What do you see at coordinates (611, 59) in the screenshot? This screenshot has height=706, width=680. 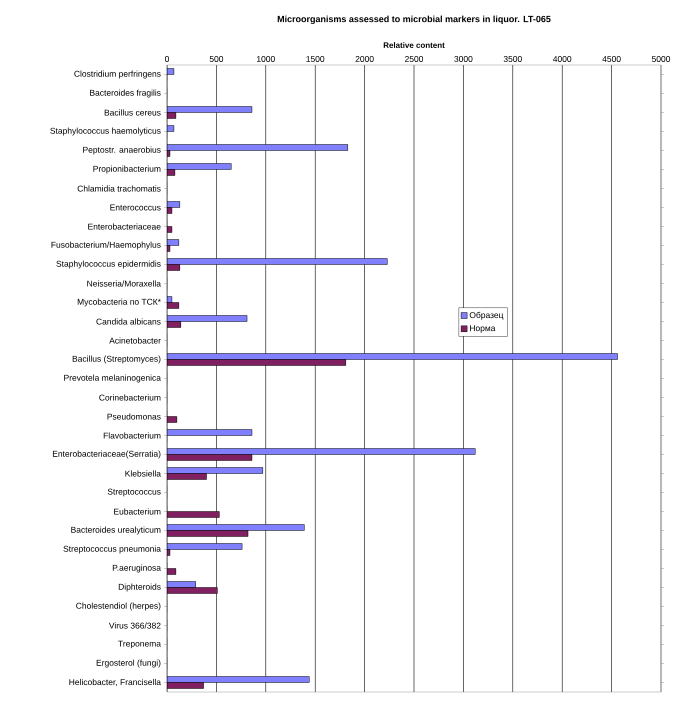 I see `x-tick-label: 4500` at bounding box center [611, 59].